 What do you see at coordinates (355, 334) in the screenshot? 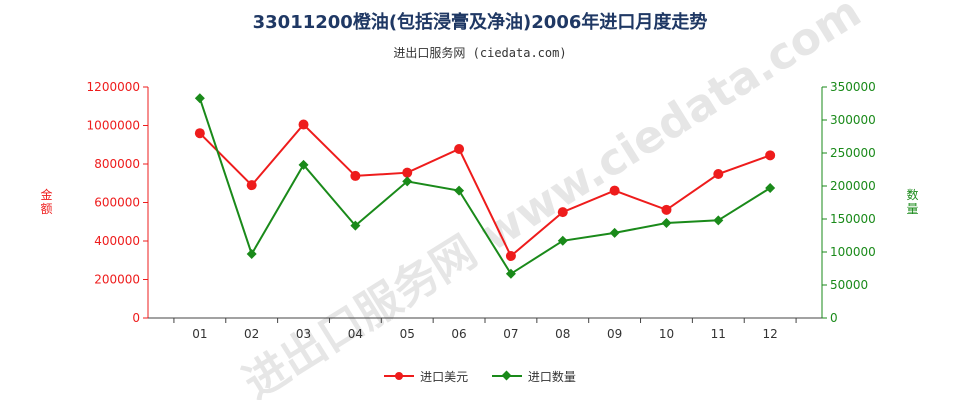
I see `x-tick-label: 04` at bounding box center [355, 334].